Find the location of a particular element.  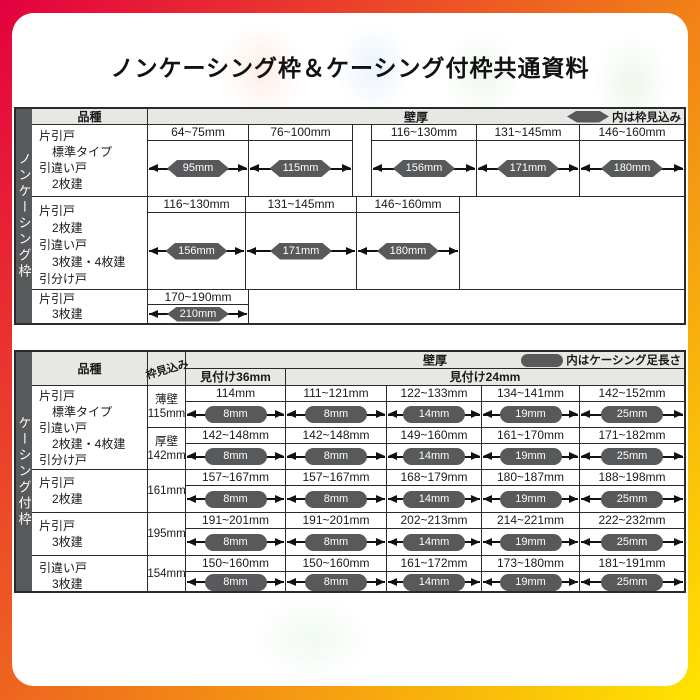

spec-columns: 170~190mm 210mm is located at coordinates (416, 306).